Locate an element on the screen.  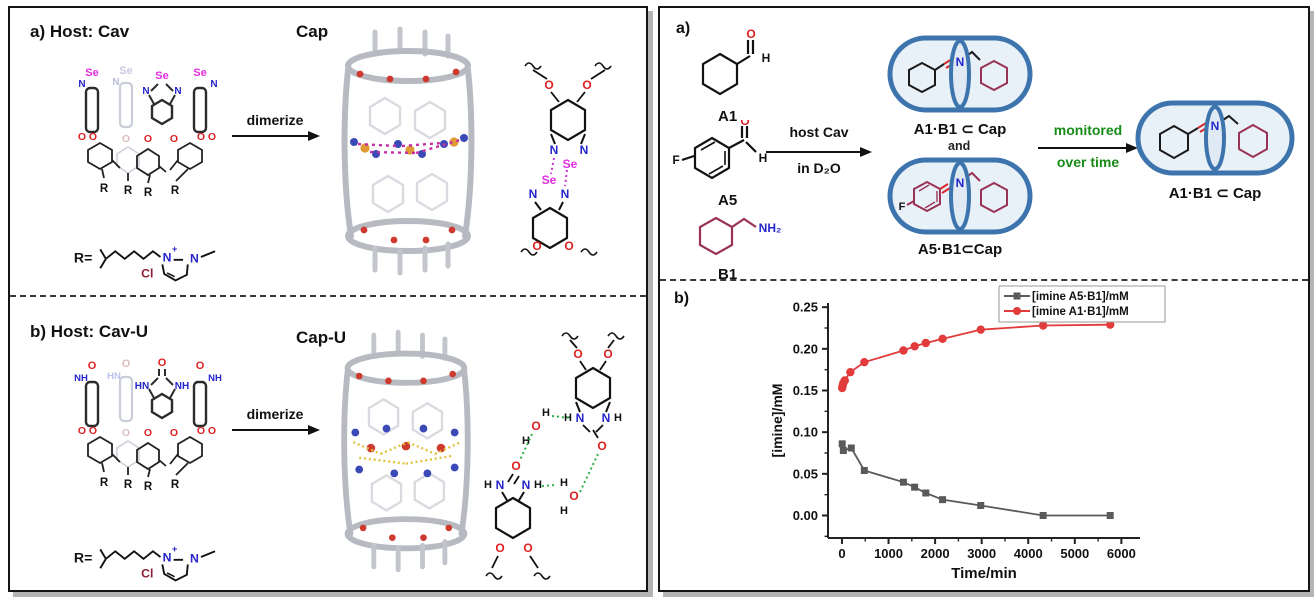
capsule-seam-lens is located at coordinates (960, 74).